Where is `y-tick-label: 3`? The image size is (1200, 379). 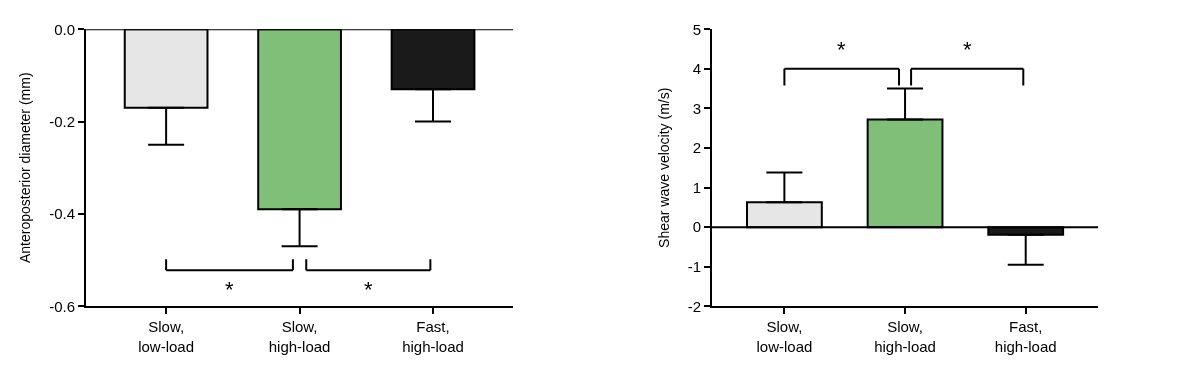 y-tick-label: 3 is located at coordinates (696, 108).